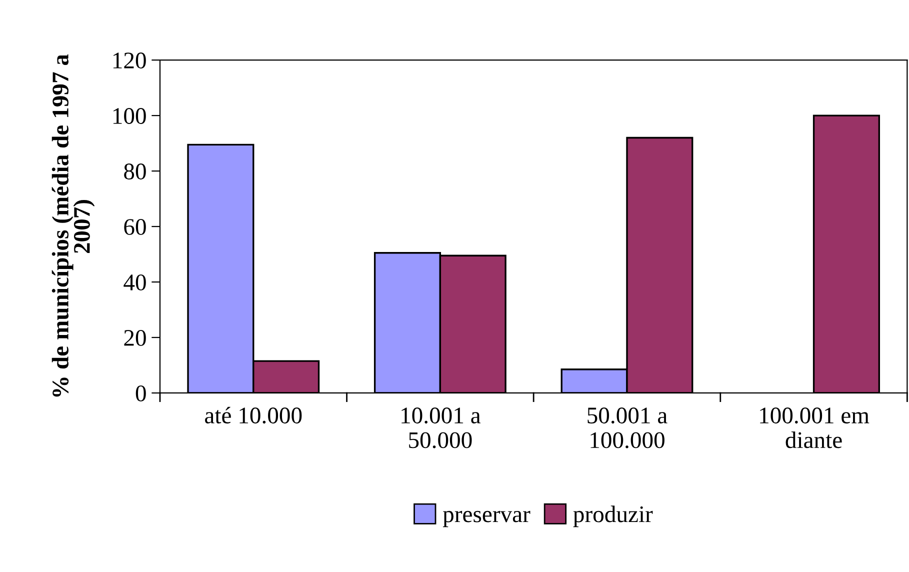  What do you see at coordinates (129, 60) in the screenshot?
I see `y-tick-label: 120` at bounding box center [129, 60].